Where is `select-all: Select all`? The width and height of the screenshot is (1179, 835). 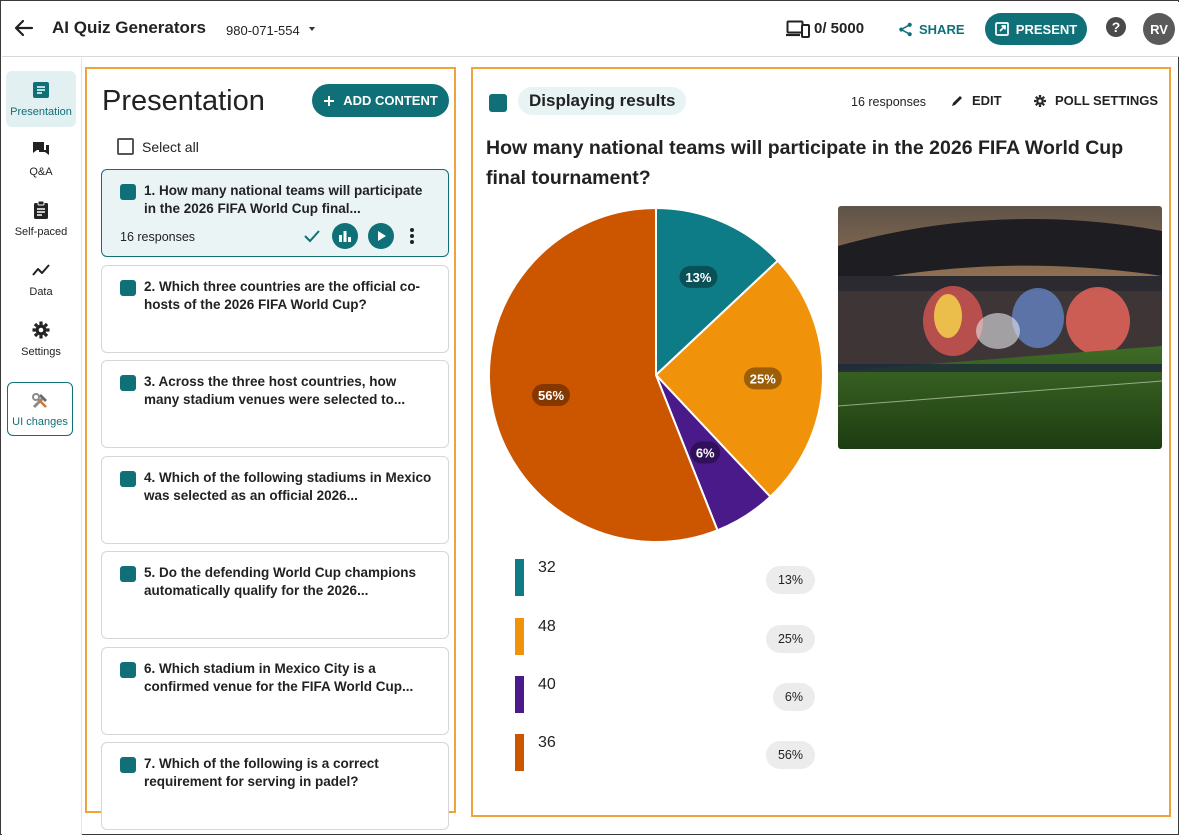
select-all: Select all is located at coordinates (158, 146).